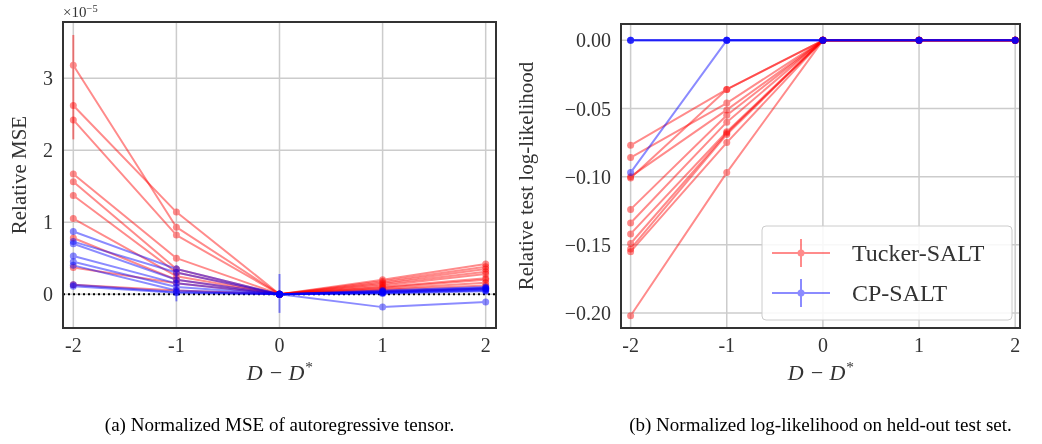 The height and width of the screenshot is (444, 1042). What do you see at coordinates (593, 40) in the screenshot?
I see `y-tick-label: 0.00` at bounding box center [593, 40].